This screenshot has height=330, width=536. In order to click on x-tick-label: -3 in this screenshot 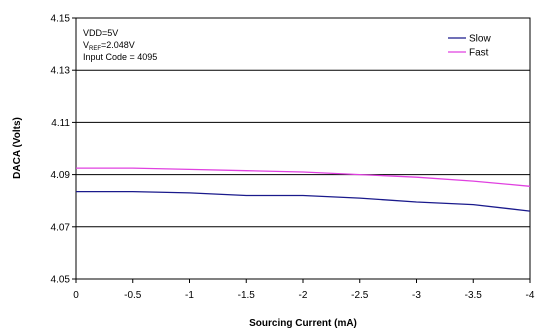, I will do `click(416, 295)`.